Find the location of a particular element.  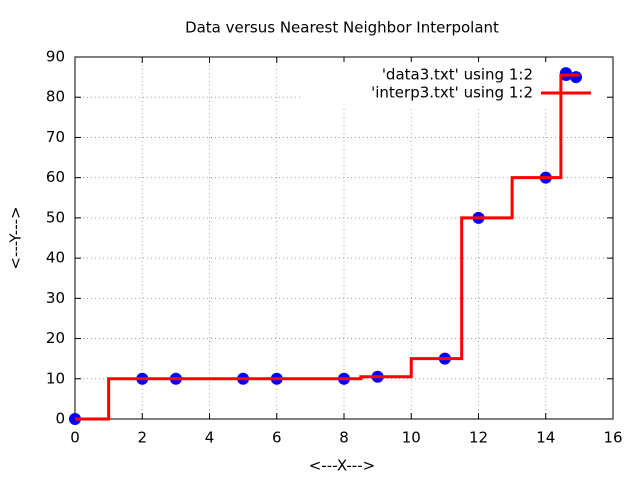

data-point is located at coordinates (576, 77).